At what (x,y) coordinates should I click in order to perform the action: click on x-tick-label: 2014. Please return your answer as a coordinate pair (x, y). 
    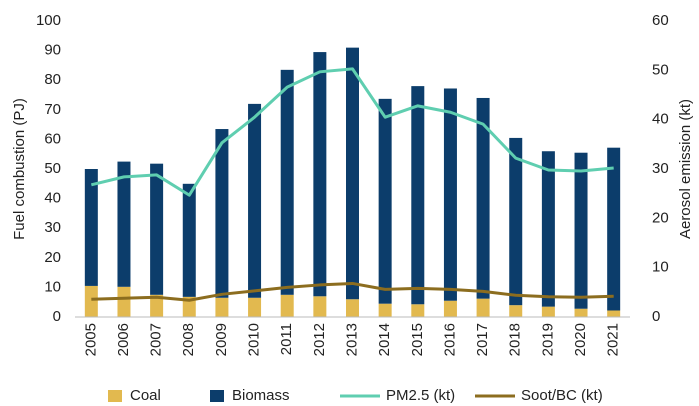
    Looking at the image, I should click on (384, 339).